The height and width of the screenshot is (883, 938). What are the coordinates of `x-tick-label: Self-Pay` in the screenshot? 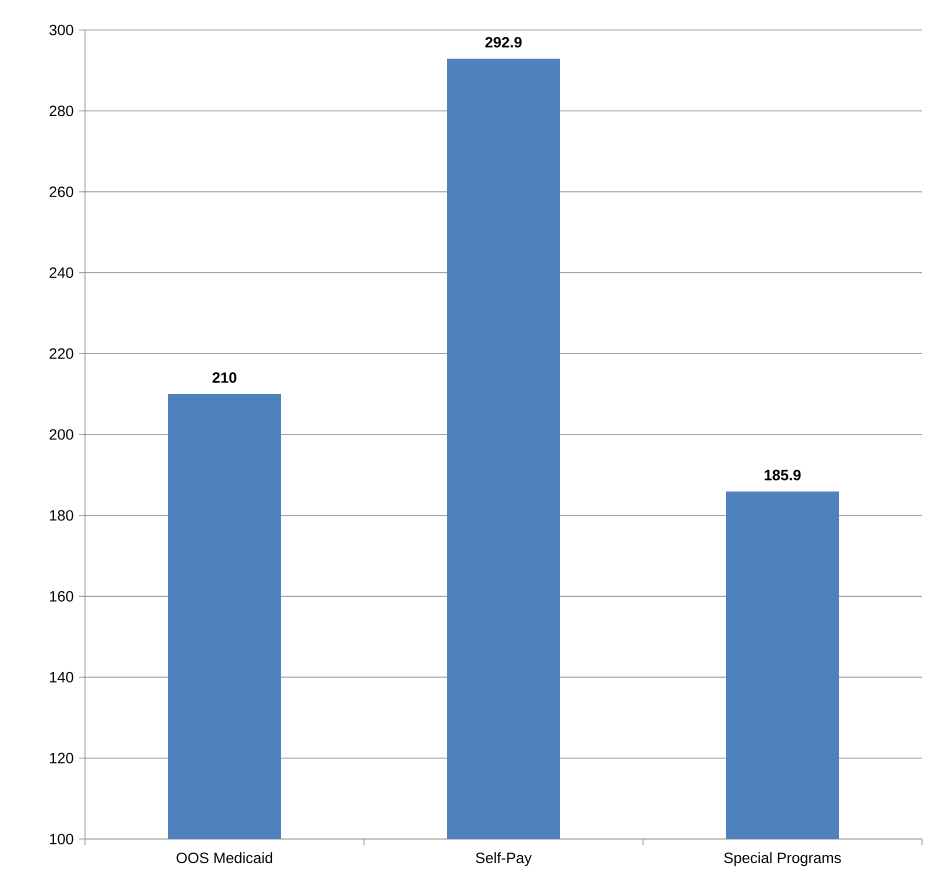 It's located at (504, 859).